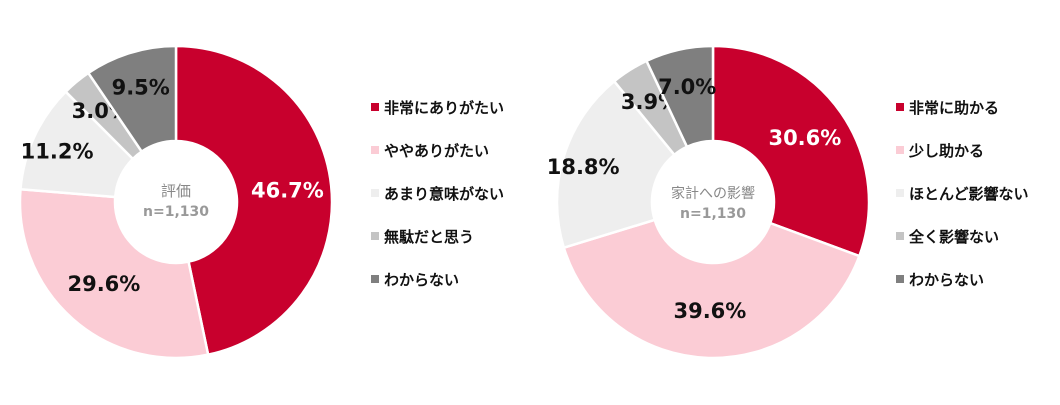 Image resolution: width=1060 pixels, height=405 pixels. Describe the element at coordinates (954, 107) in the screenshot. I see `legend-label: 非常に助かる` at that location.